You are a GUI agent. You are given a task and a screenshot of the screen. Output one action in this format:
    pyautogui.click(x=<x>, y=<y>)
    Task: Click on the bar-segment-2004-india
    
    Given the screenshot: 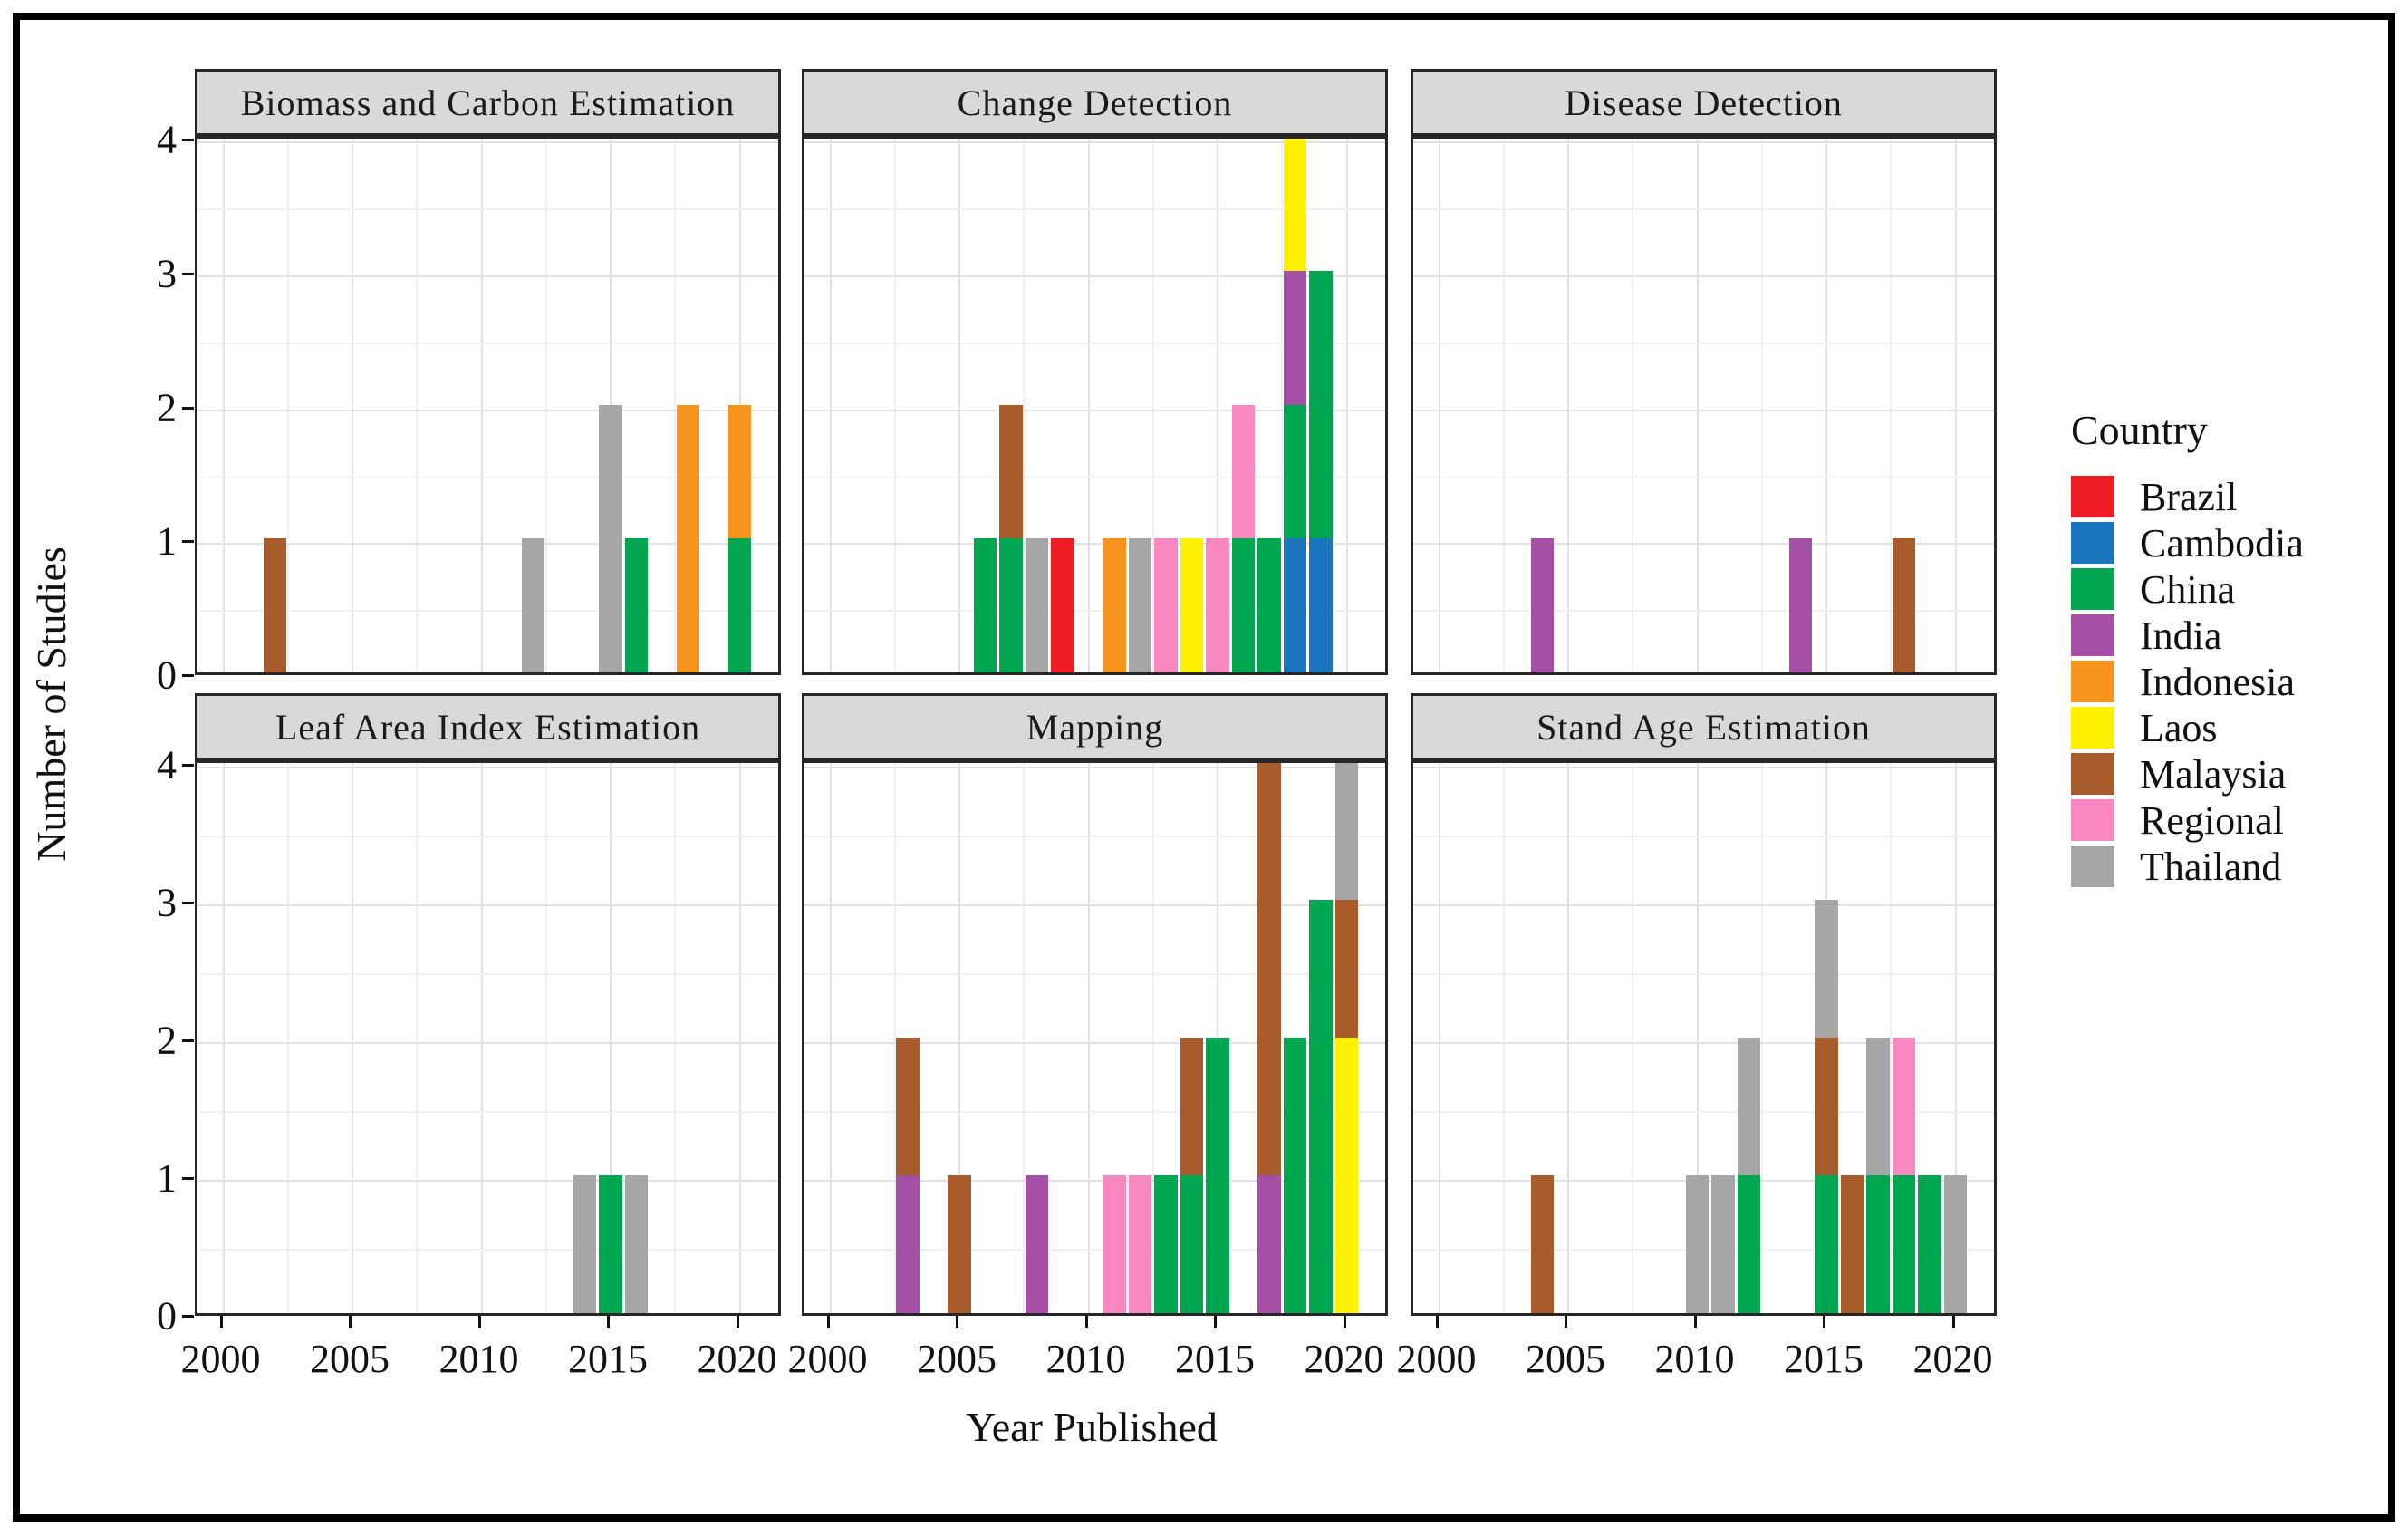 What is the action you would take?
    pyautogui.click(x=1542, y=605)
    